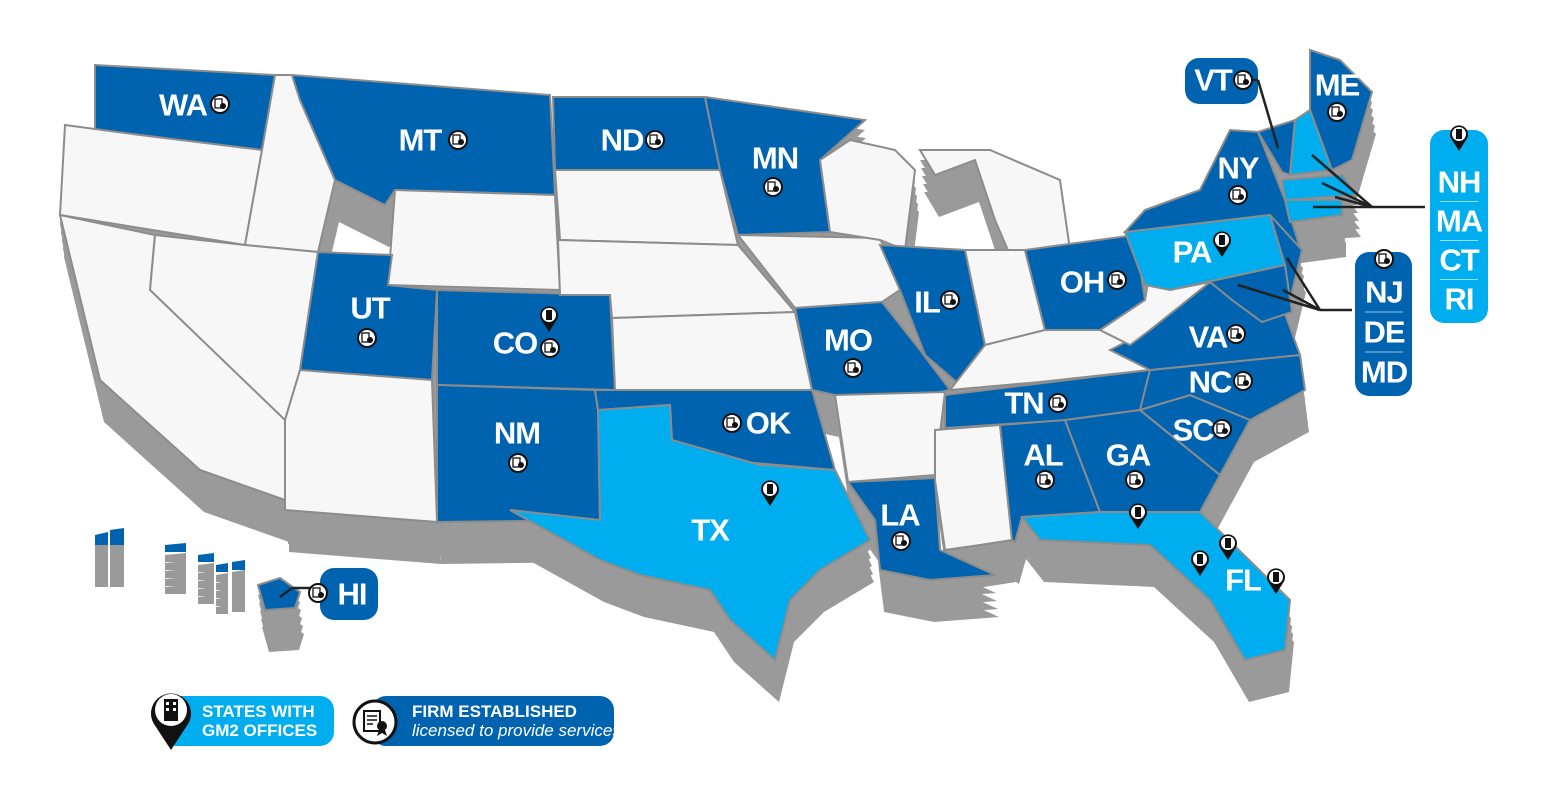  What do you see at coordinates (690, 532) in the screenshot?
I see `state-tx` at bounding box center [690, 532].